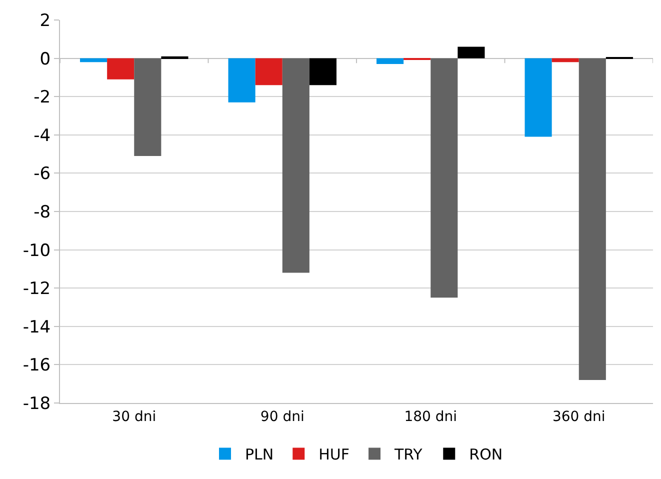  What do you see at coordinates (579, 416) in the screenshot?
I see `x-tick-label: 360 dni` at bounding box center [579, 416].